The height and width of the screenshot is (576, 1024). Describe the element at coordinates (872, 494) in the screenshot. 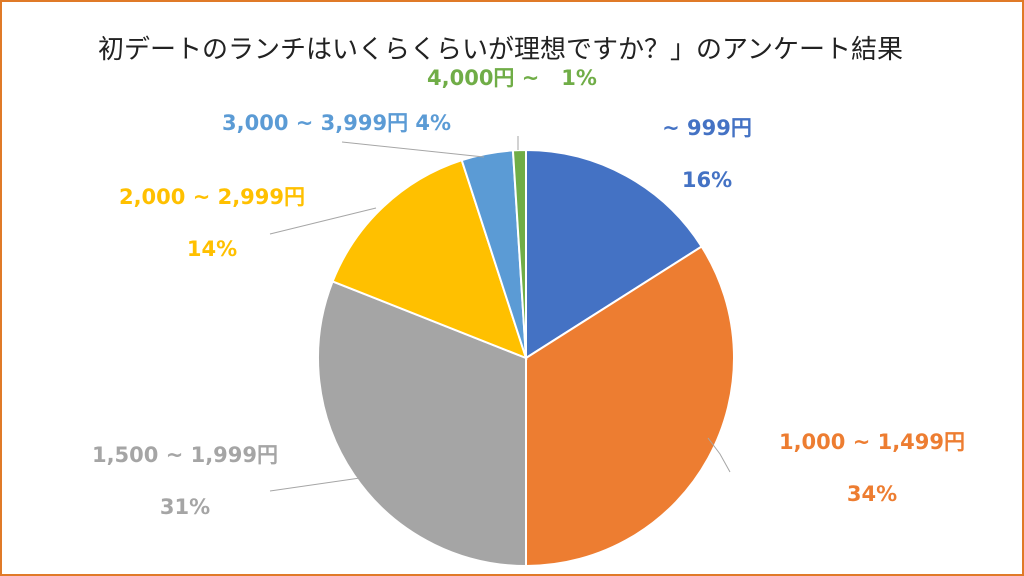

I see `value-label: 34%` at that location.